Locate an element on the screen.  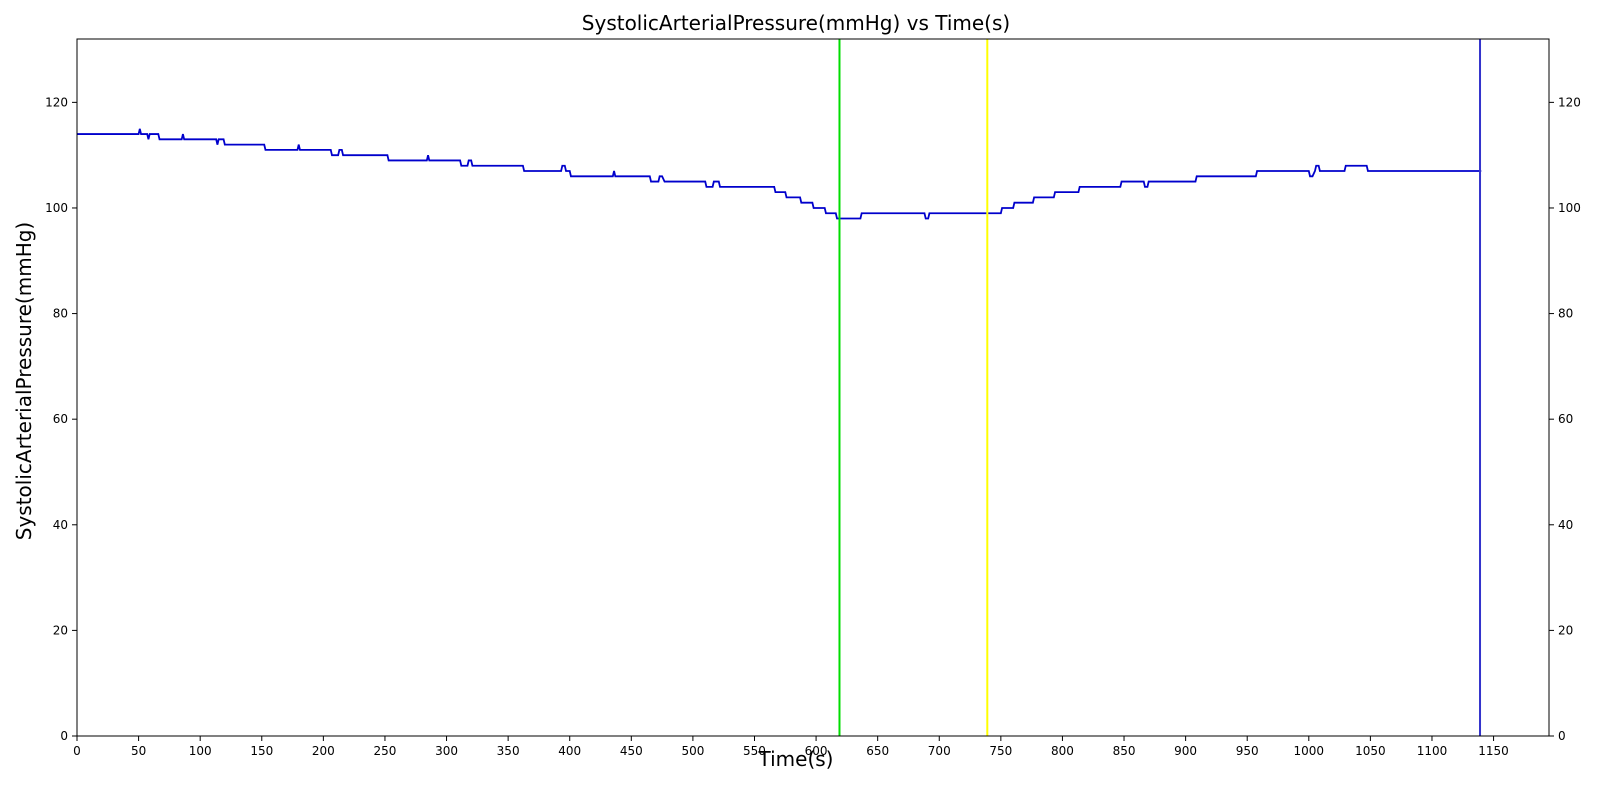
y-tick-label-left: 40 is located at coordinates (60, 525).